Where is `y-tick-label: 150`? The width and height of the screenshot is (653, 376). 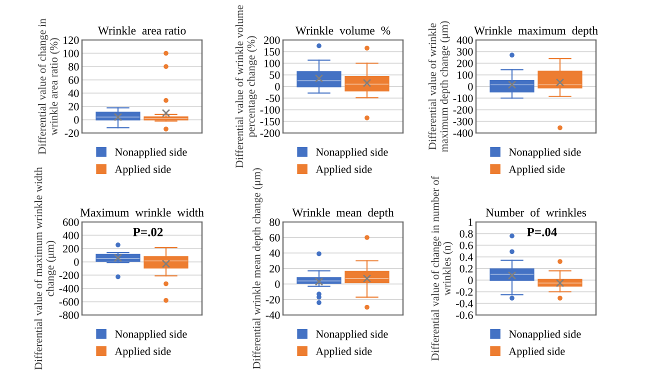
y-tick-label: 150 is located at coordinates (272, 52).